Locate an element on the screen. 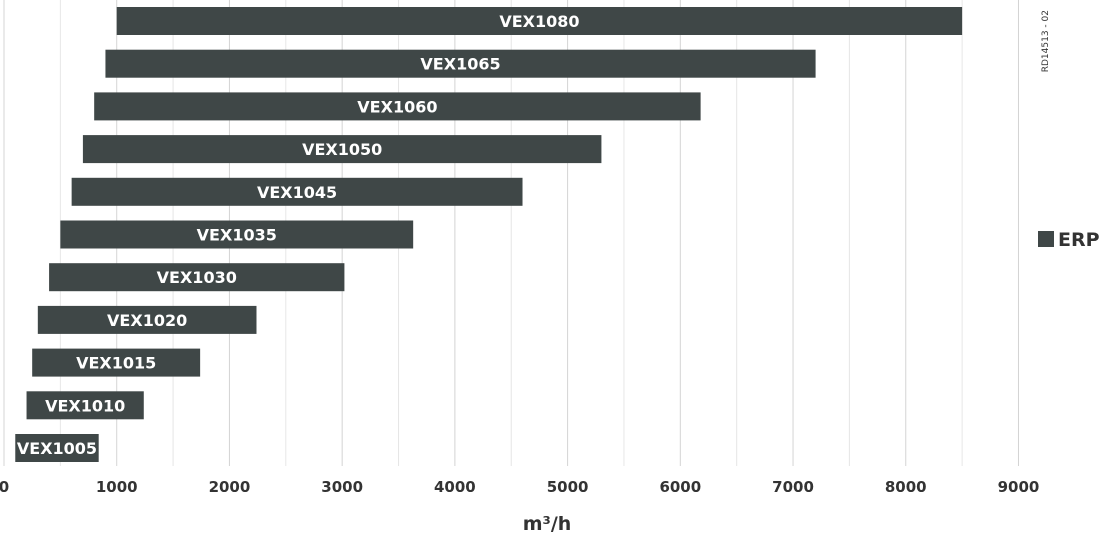  bar-vex1060 is located at coordinates (397, 106).